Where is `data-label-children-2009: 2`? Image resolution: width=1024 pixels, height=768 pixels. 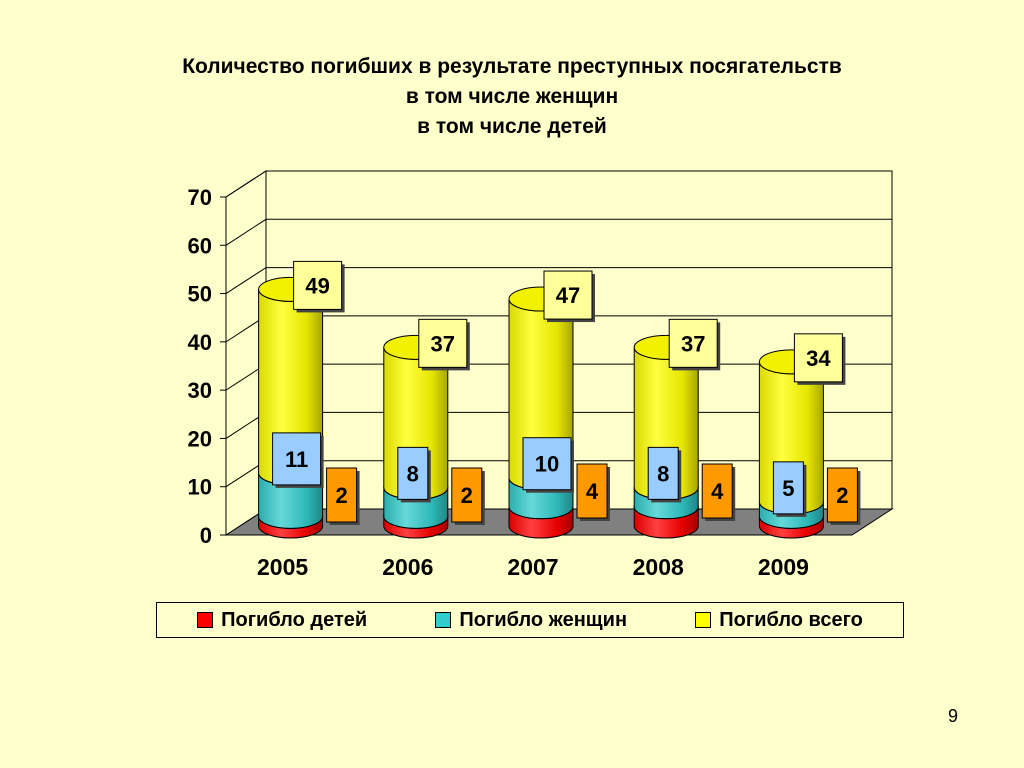 data-label-children-2009: 2 is located at coordinates (842, 495).